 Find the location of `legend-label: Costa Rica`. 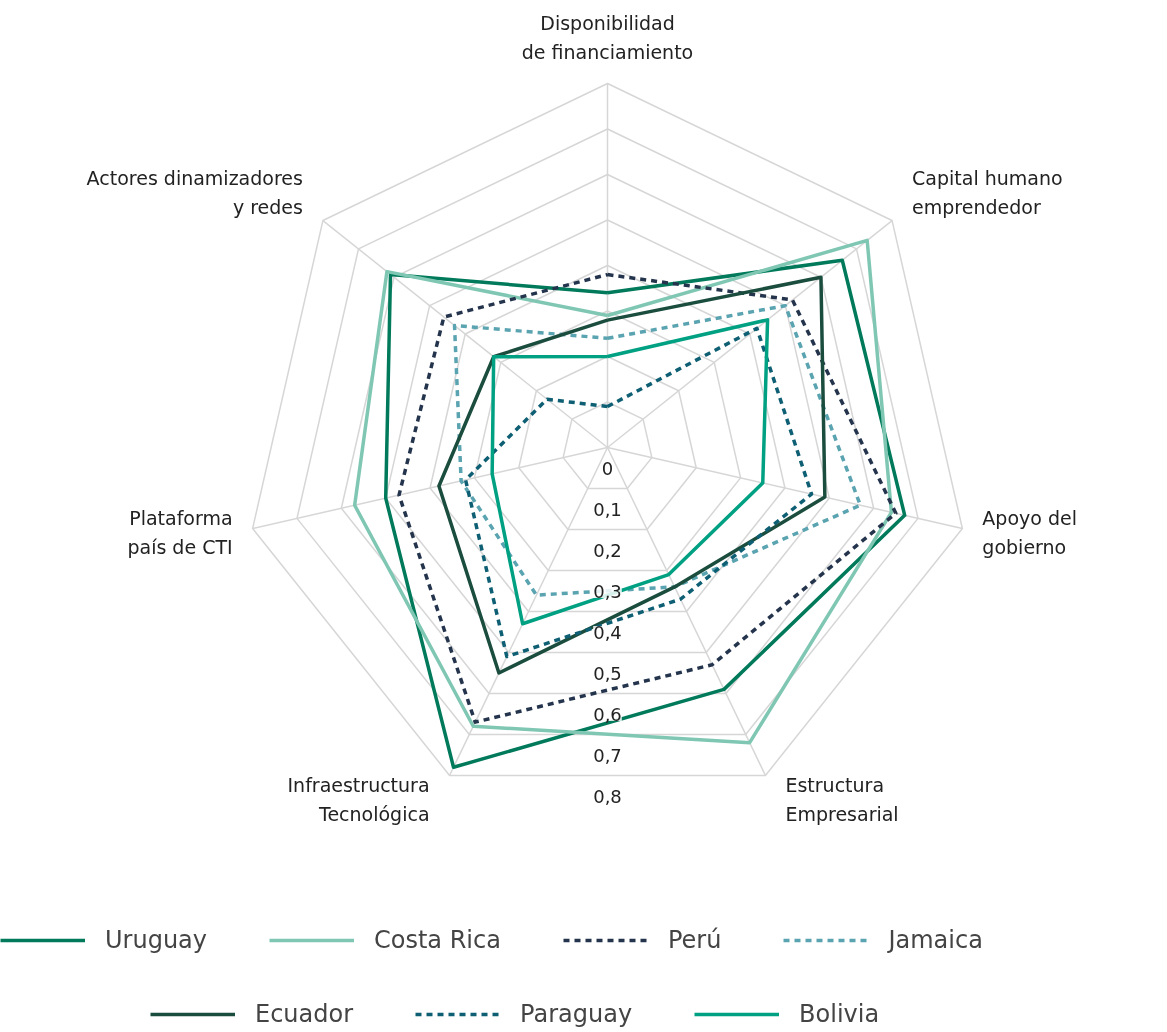

legend-label: Costa Rica is located at coordinates (437, 940).